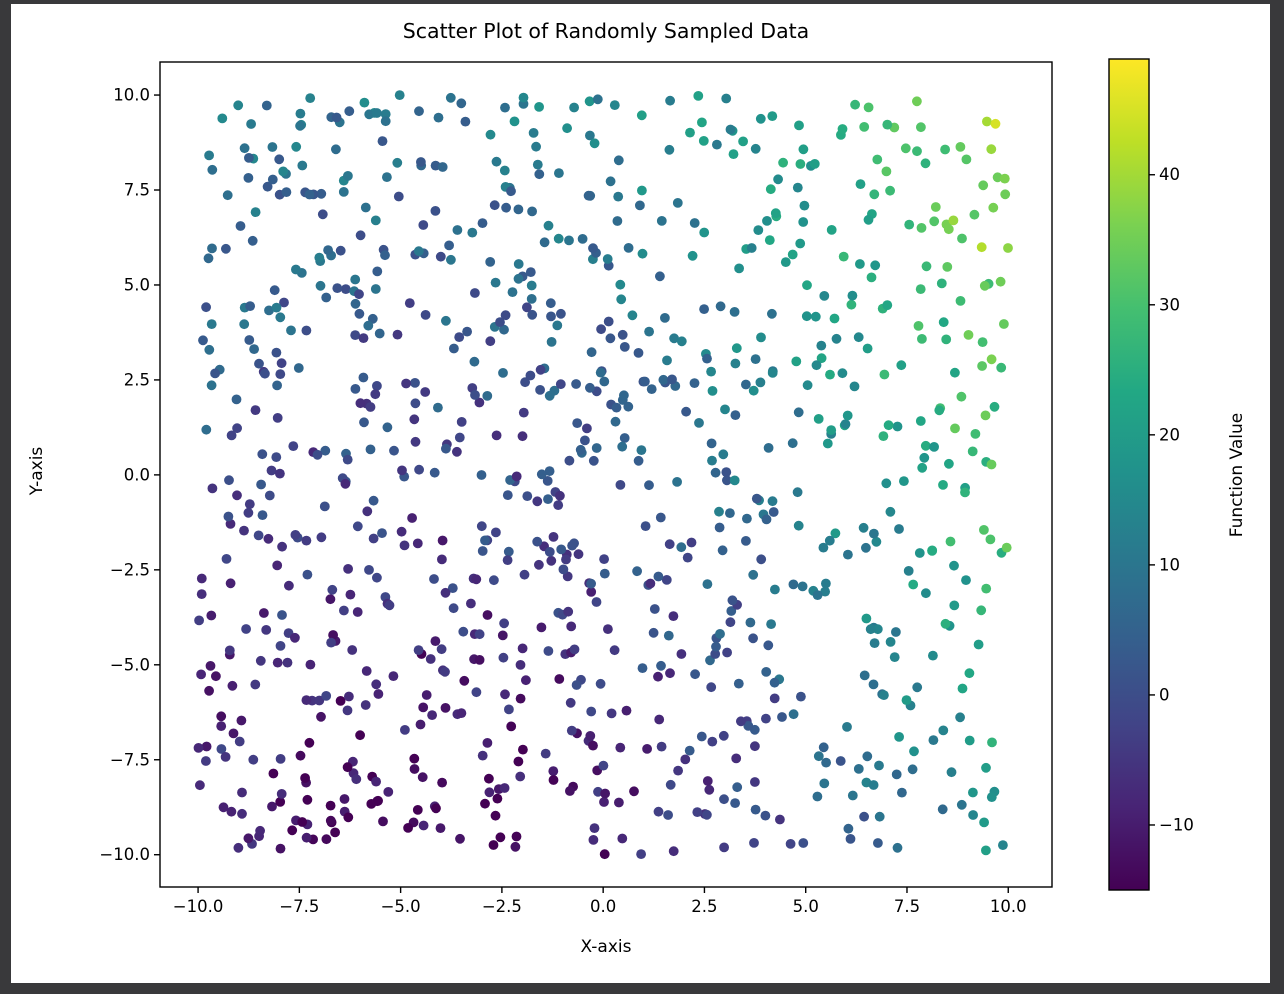 The width and height of the screenshot is (1284, 994). Describe the element at coordinates (704, 906) in the screenshot. I see `x-tick-label: 2.5` at that location.